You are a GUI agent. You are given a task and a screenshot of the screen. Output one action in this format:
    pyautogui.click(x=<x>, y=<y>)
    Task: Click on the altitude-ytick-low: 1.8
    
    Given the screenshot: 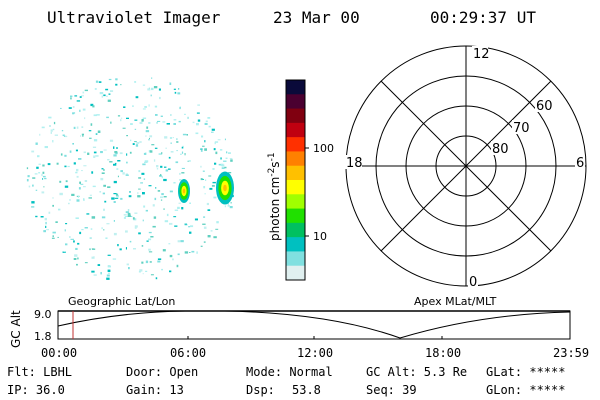 What is the action you would take?
    pyautogui.click(x=43, y=336)
    